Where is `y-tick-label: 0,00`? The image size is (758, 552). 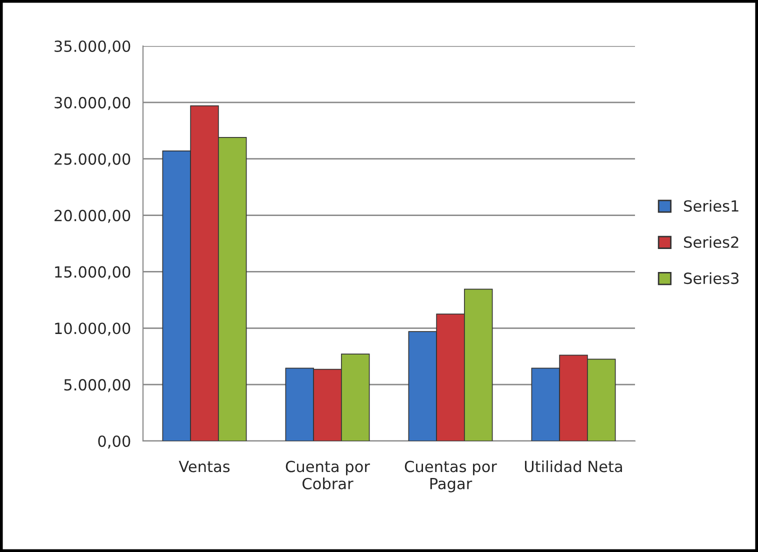 y-tick-label: 0,00 is located at coordinates (114, 442).